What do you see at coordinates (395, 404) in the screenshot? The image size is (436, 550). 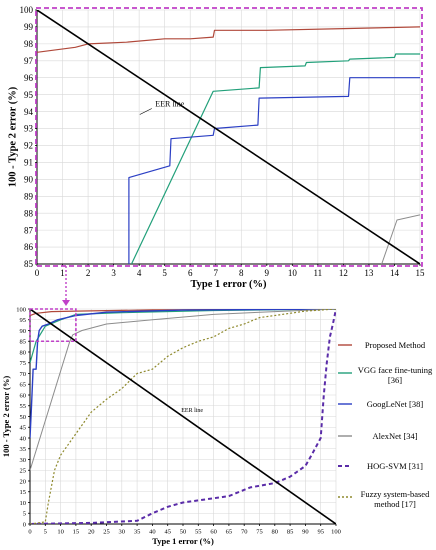 I see `legend-item: GoogLeNet [38]` at bounding box center [395, 404].